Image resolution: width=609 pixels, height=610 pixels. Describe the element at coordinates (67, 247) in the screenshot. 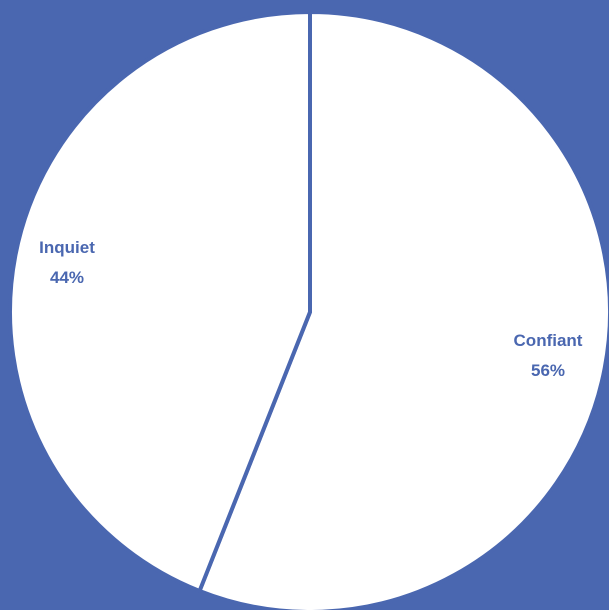

I see `slice-label-inquiet: Inquiet` at that location.